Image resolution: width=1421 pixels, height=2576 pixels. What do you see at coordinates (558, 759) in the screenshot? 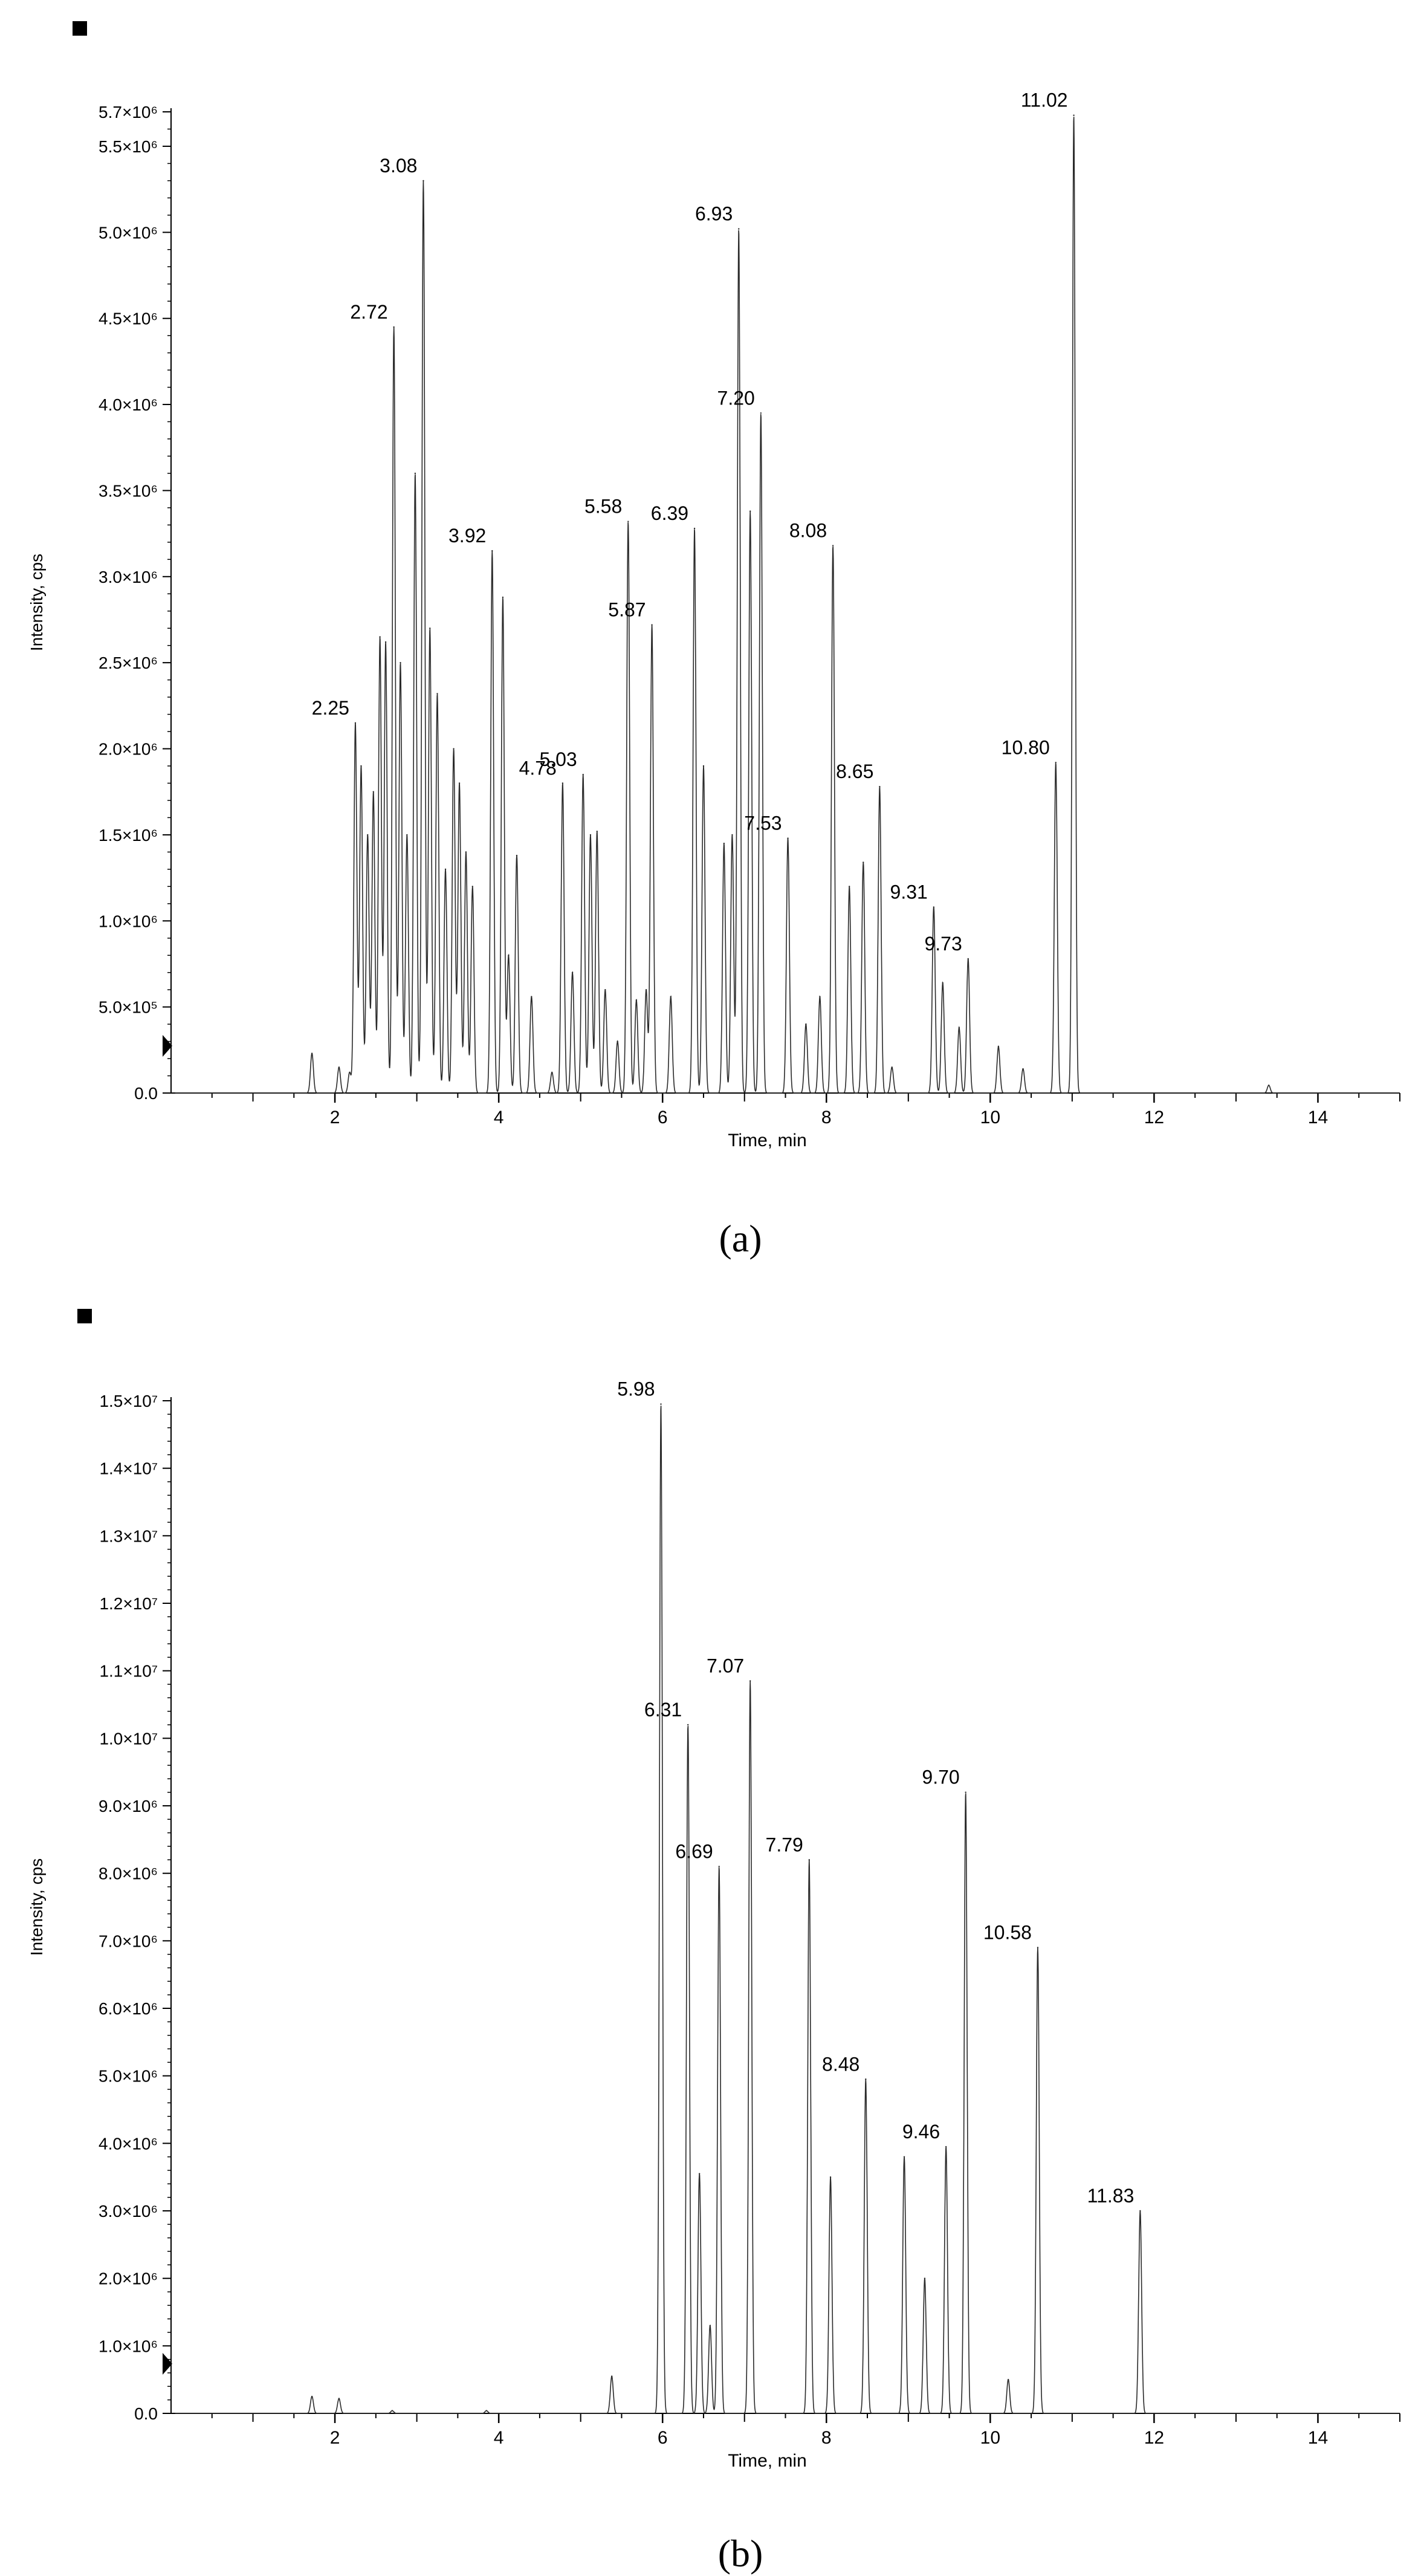
I see `peak-label: 5.03` at bounding box center [558, 759].